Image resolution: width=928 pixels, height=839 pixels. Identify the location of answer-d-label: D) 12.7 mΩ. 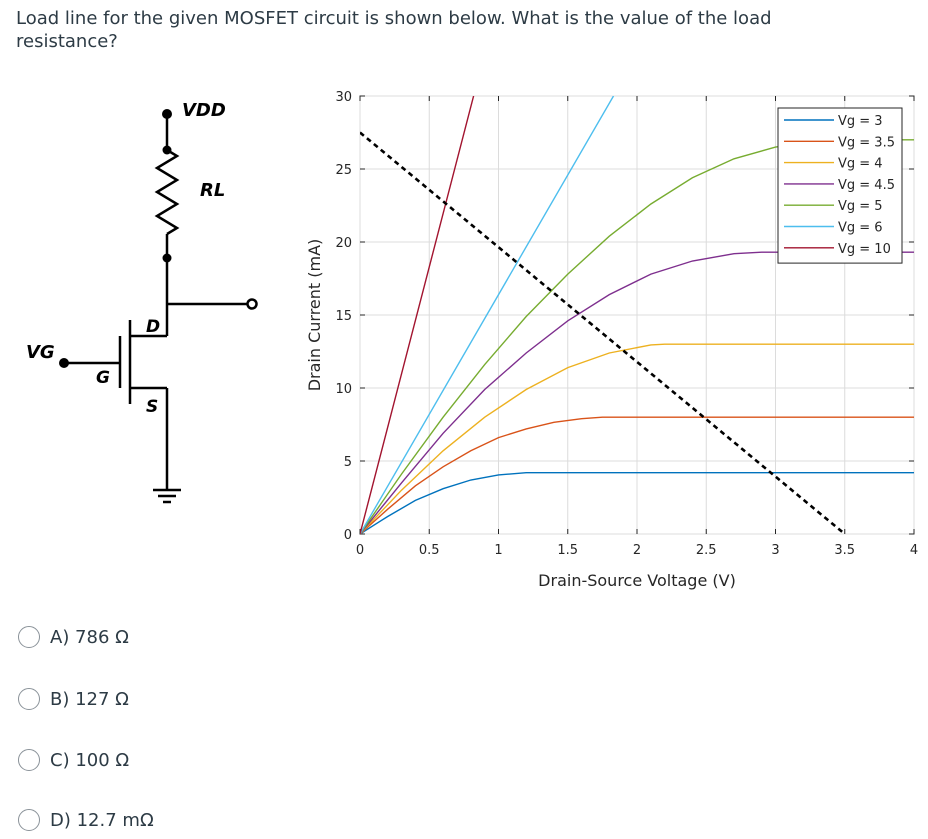
(102, 820).